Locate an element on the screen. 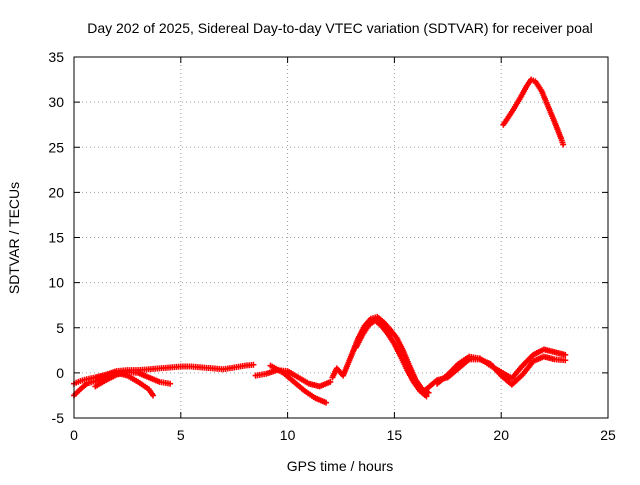 Image resolution: width=640 pixels, height=485 pixels. series-segment-early-branch is located at coordinates (133, 379).